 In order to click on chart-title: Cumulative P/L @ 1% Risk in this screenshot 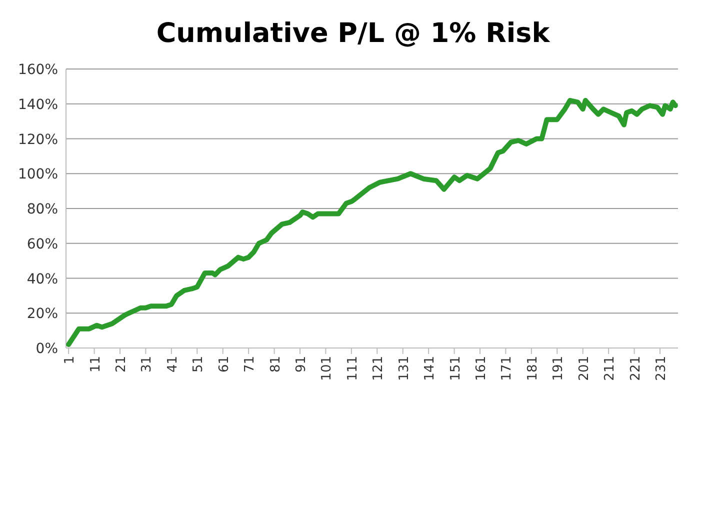, I will do `click(353, 33)`.